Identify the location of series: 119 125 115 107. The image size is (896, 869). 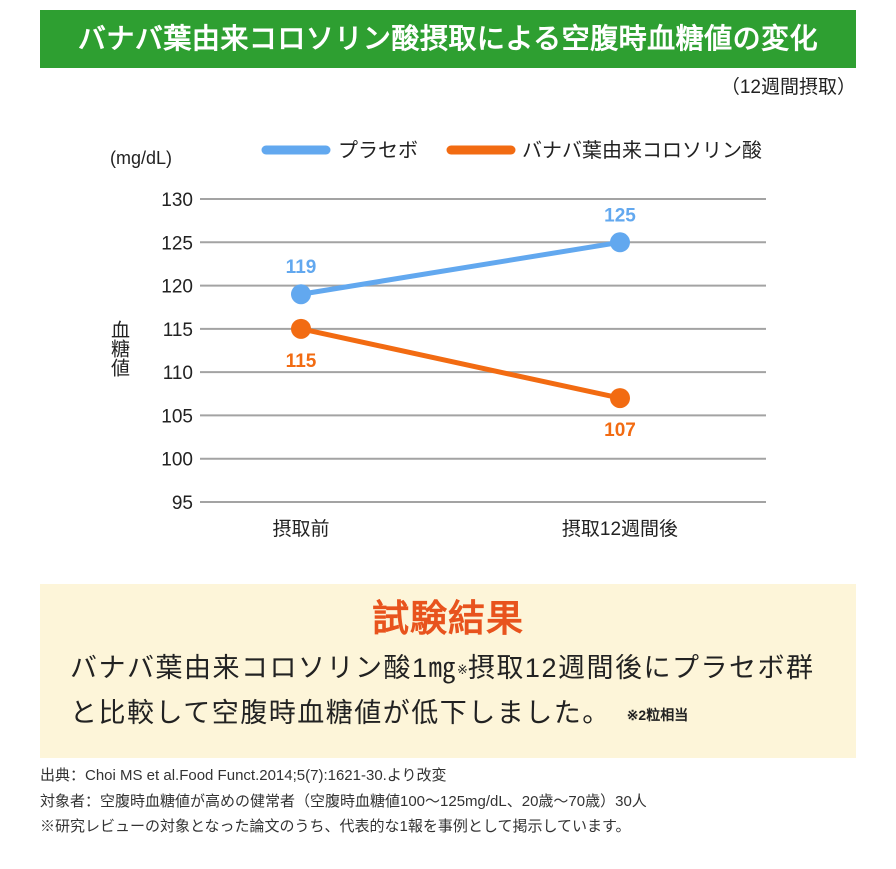
(461, 323).